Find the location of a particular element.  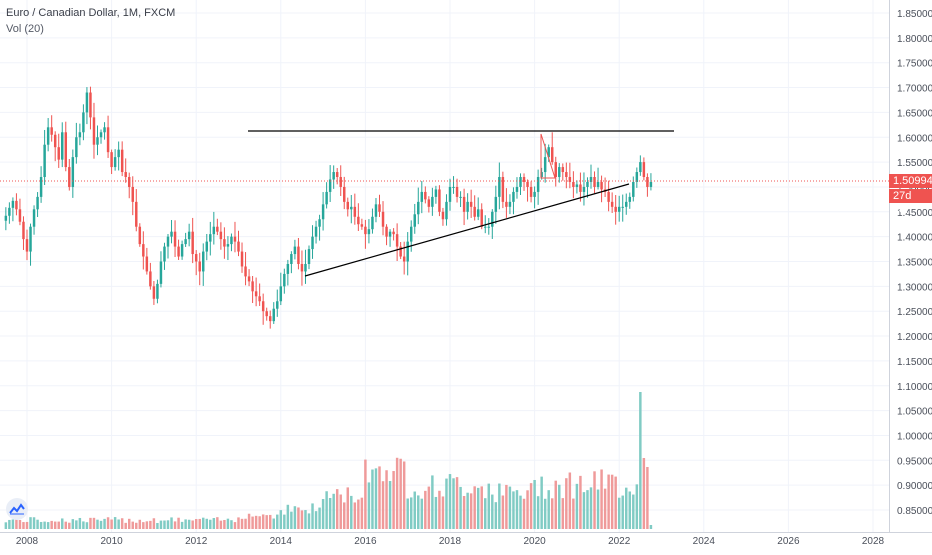

price-axis-label: 0.90000 is located at coordinates (914, 486).